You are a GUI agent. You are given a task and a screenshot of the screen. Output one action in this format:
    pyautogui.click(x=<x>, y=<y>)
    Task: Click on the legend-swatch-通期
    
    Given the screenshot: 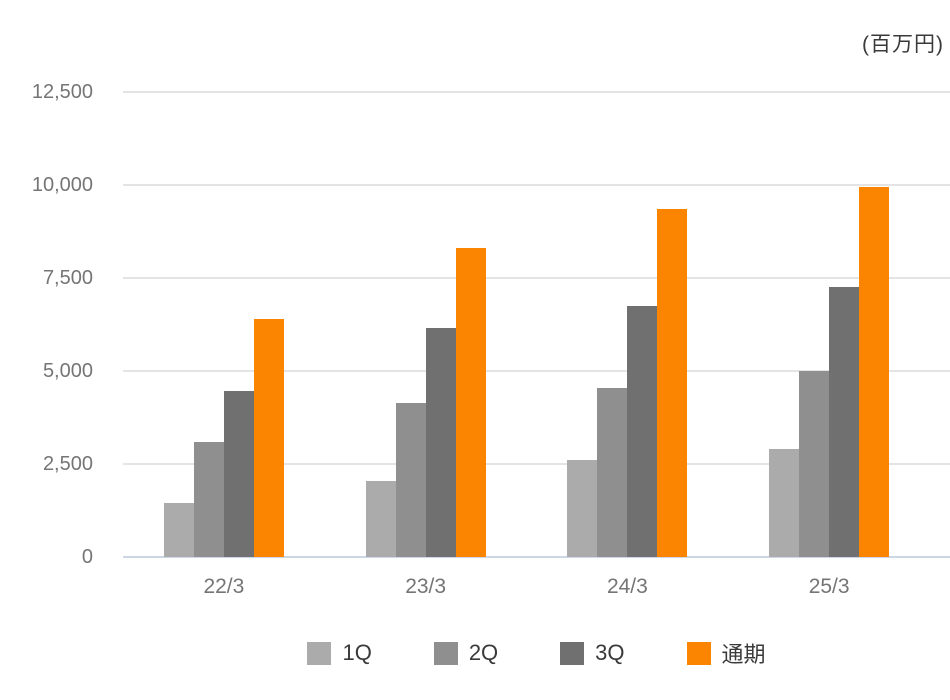 What is the action you would take?
    pyautogui.click(x=698, y=653)
    